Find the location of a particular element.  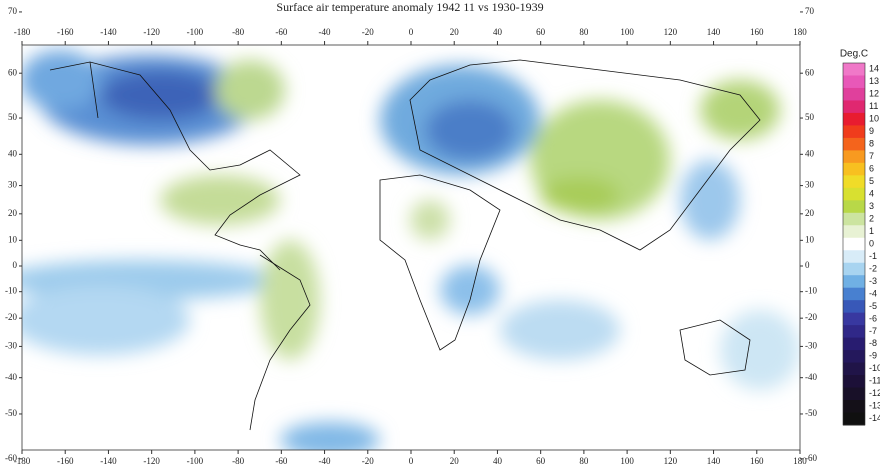

longitude-tick-label-top: 180 is located at coordinates (800, 32).